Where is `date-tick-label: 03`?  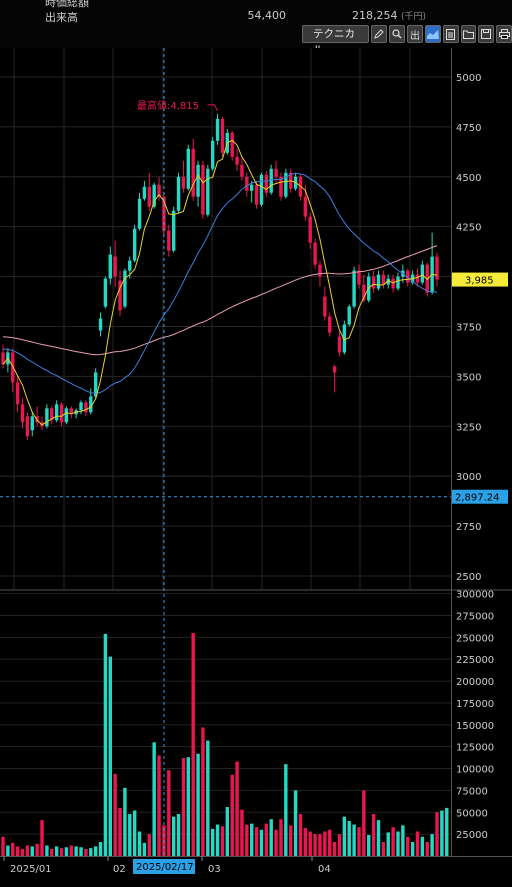
date-tick-label: 03 is located at coordinates (214, 869).